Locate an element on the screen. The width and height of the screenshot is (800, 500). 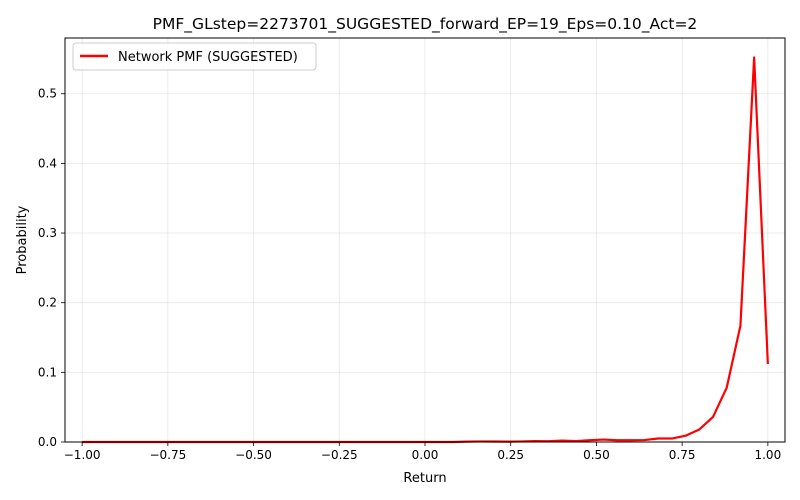
x-axis-ticks: −1.00 −0.75 −0.50 −0.25 0.00 0.25 0.50 0.75 1.00 is located at coordinates (422, 452).